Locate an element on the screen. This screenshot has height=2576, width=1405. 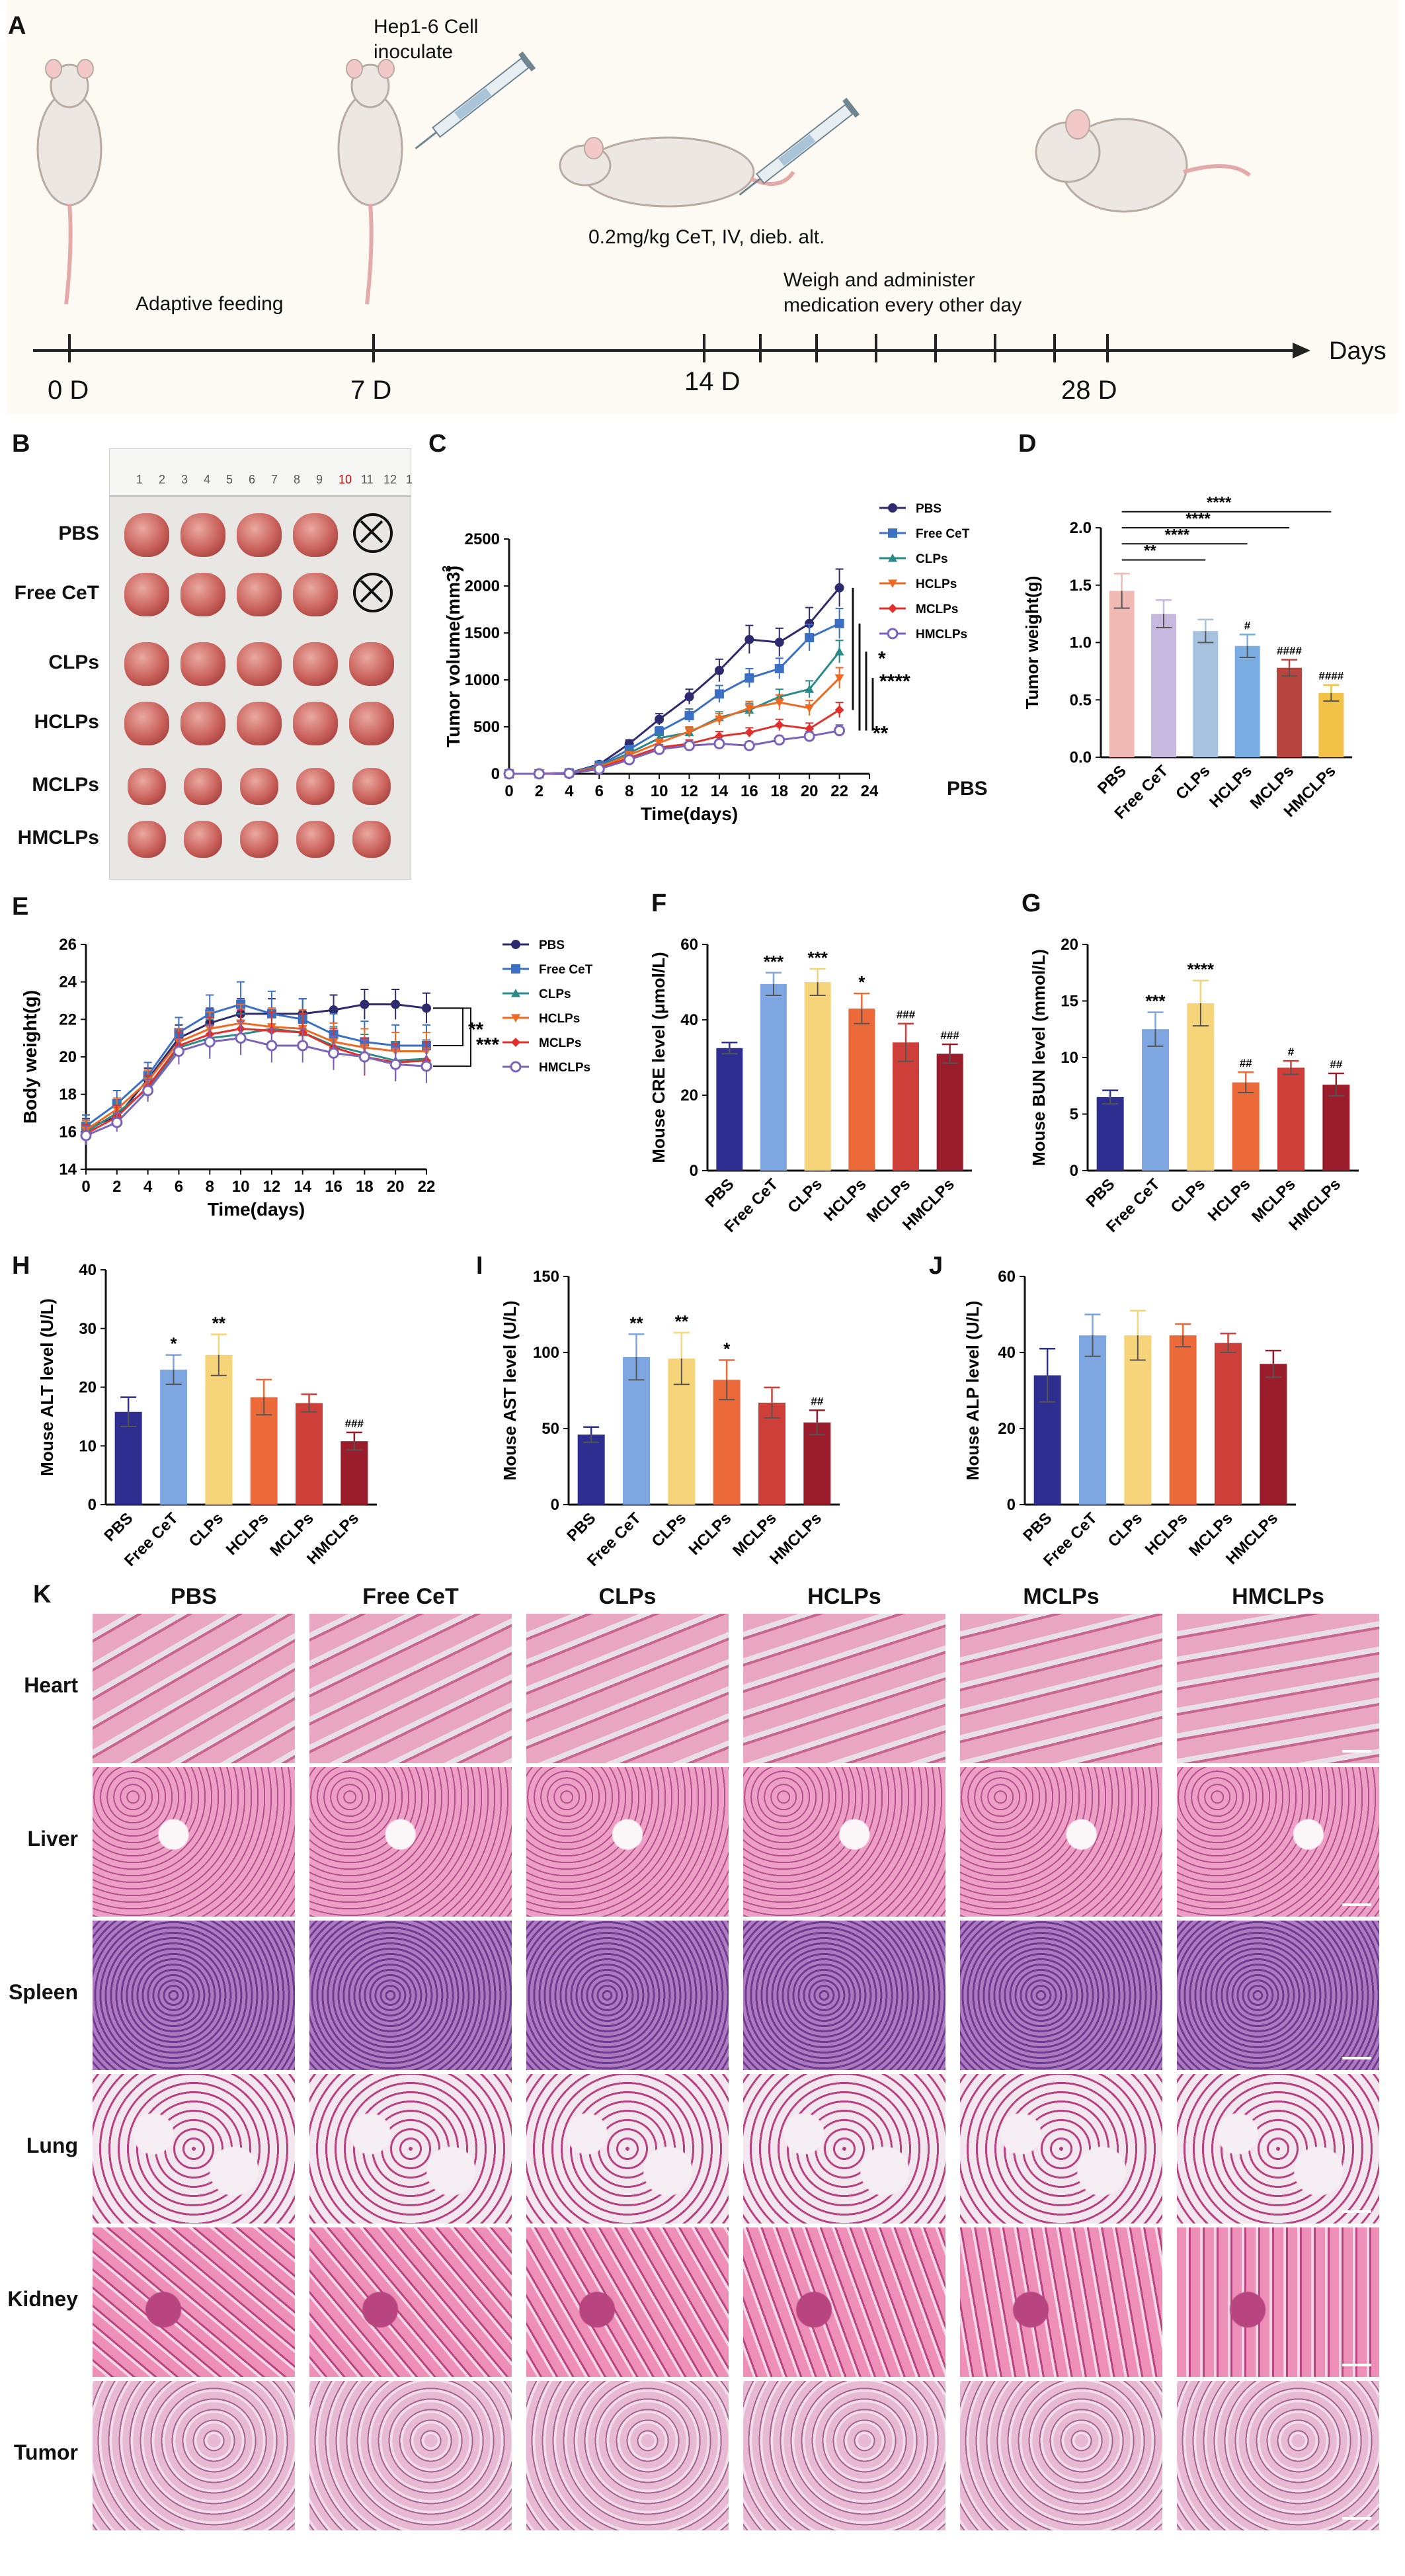
panel-label: F is located at coordinates (659, 904).